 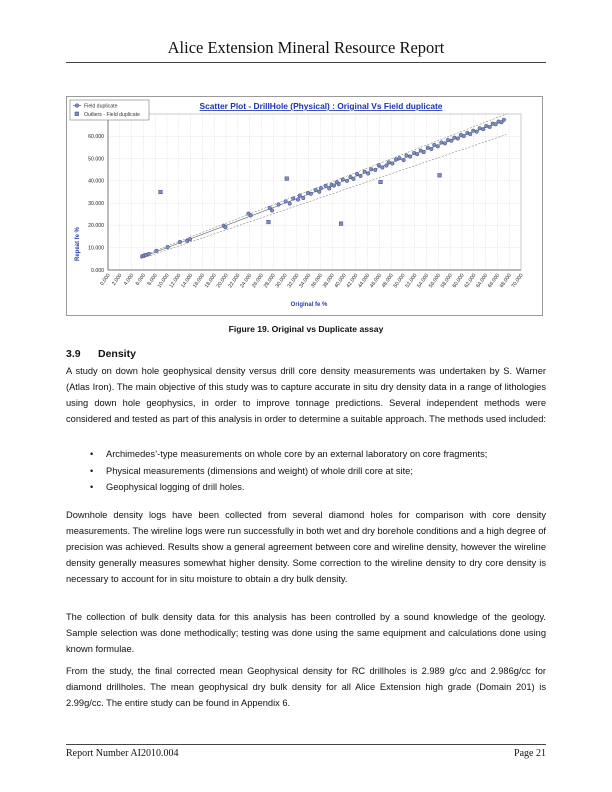 What do you see at coordinates (73, 354) in the screenshot?
I see `section-number: 3.9` at bounding box center [73, 354].